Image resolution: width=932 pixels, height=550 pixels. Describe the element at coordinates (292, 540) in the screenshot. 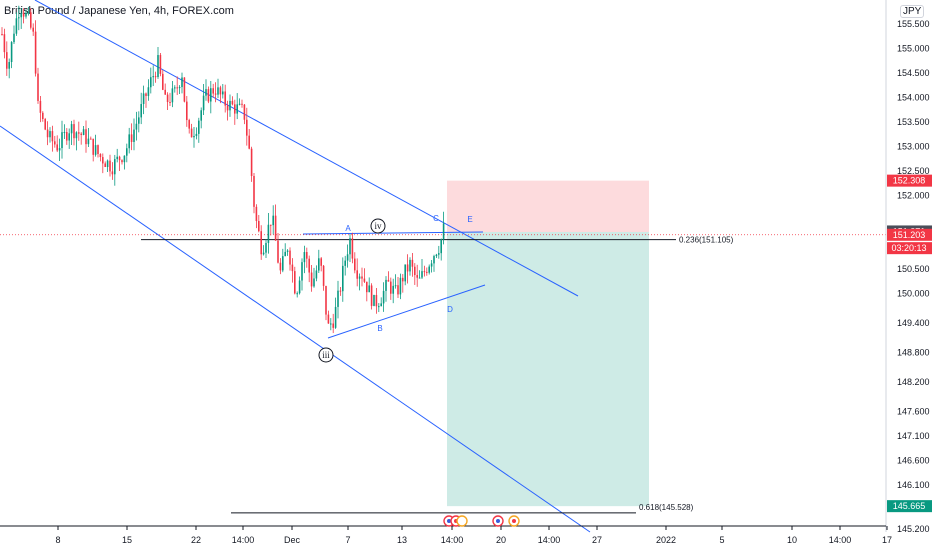

I see `time-tick-label: Dec` at that location.